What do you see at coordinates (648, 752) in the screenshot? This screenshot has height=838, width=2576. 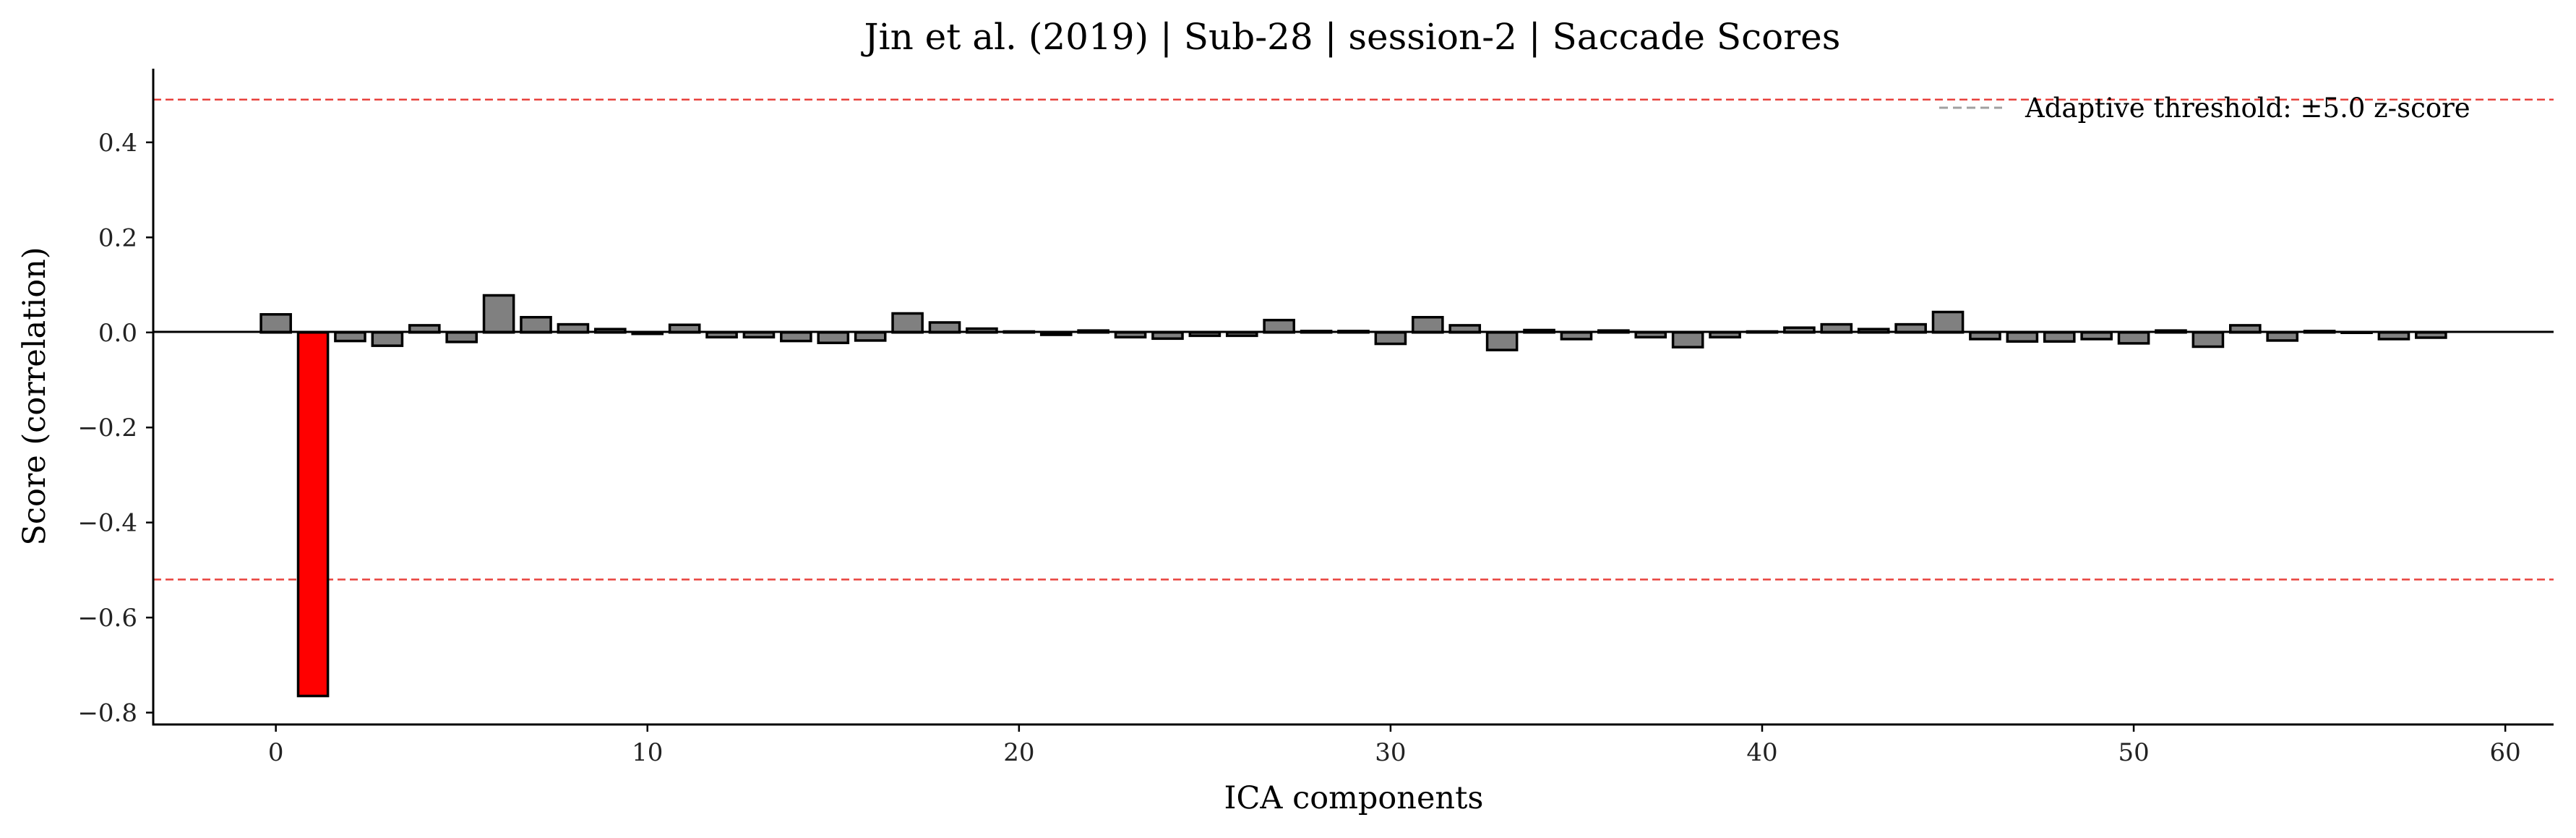 I see `x-tick-label: 10` at bounding box center [648, 752].